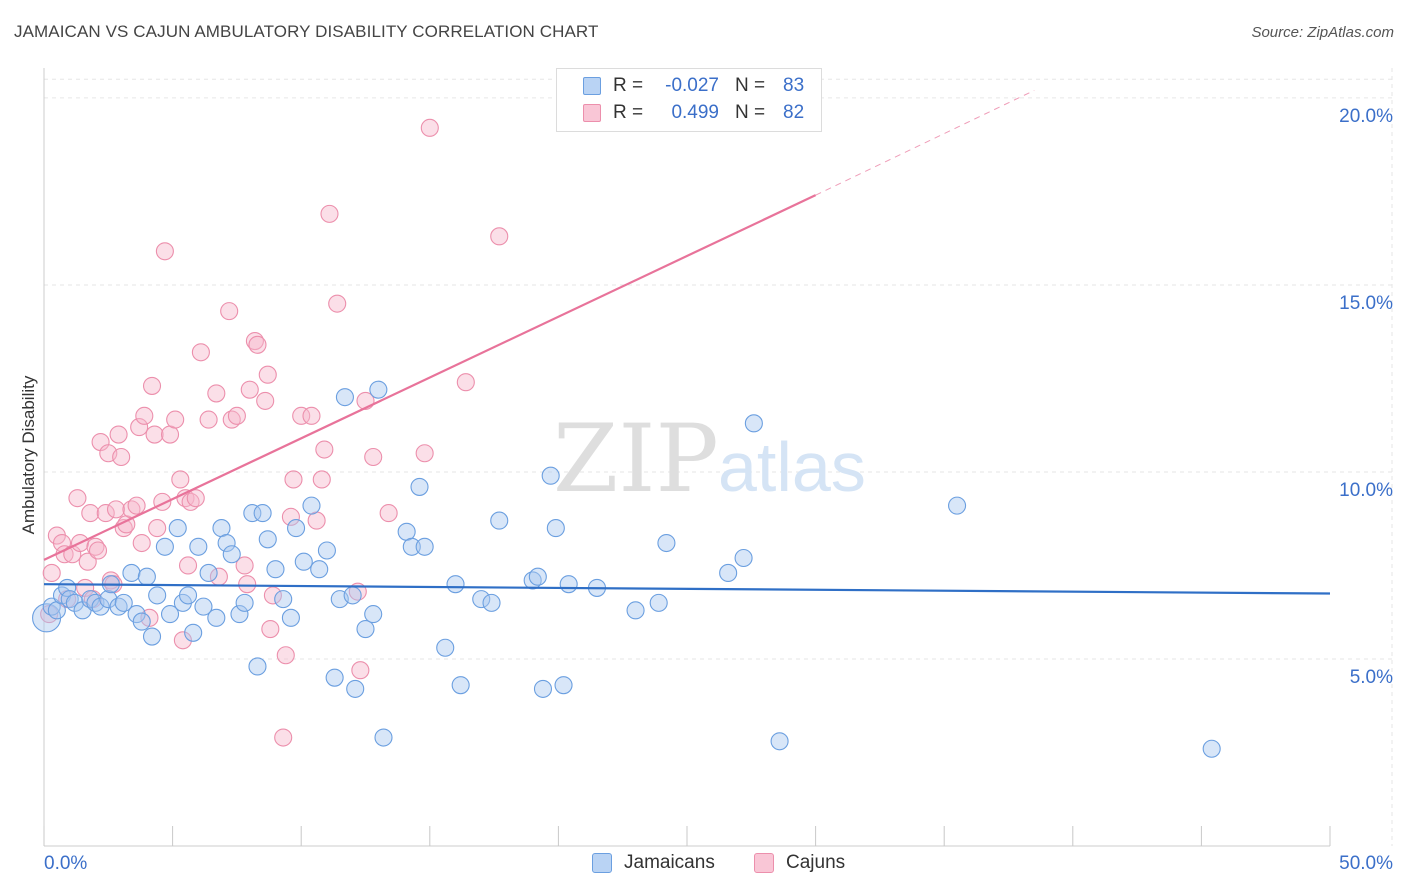  Describe the element at coordinates (709, 459) in the screenshot. I see `watermark: ZIP atlas` at that location.